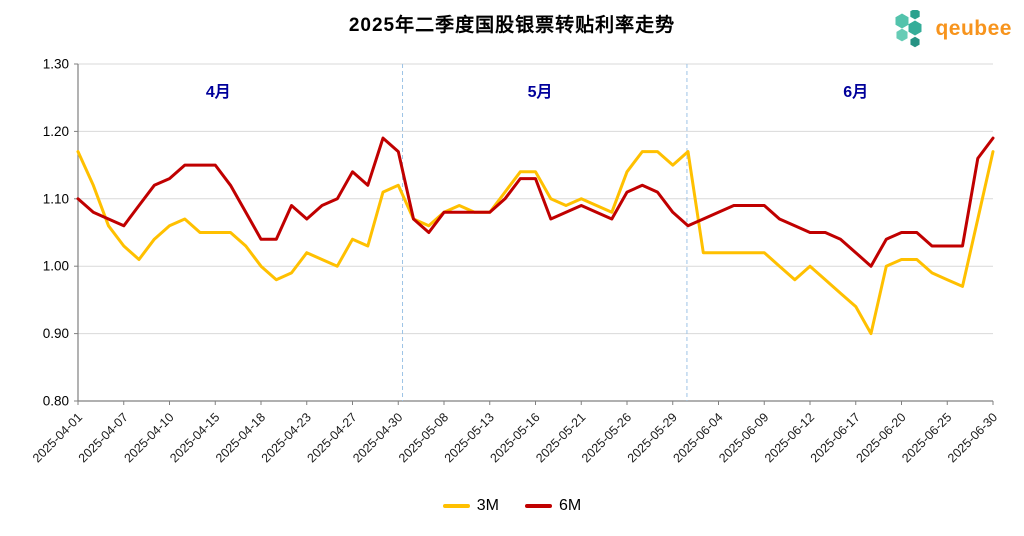 This screenshot has height=536, width=1024. I want to click on legend-swatch-3M, so click(456, 506).